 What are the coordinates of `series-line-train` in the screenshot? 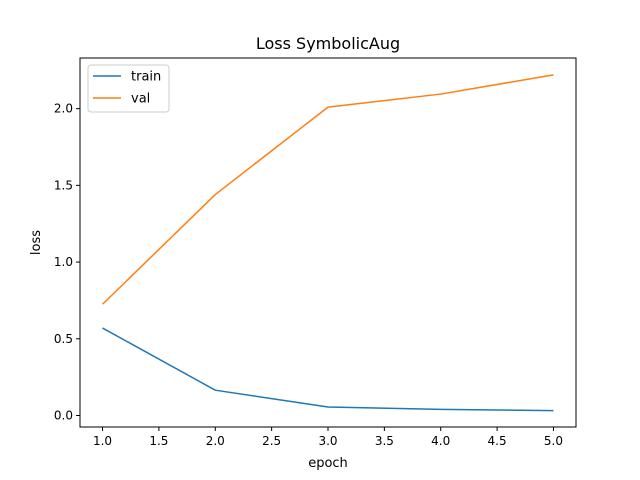 It's located at (328, 369).